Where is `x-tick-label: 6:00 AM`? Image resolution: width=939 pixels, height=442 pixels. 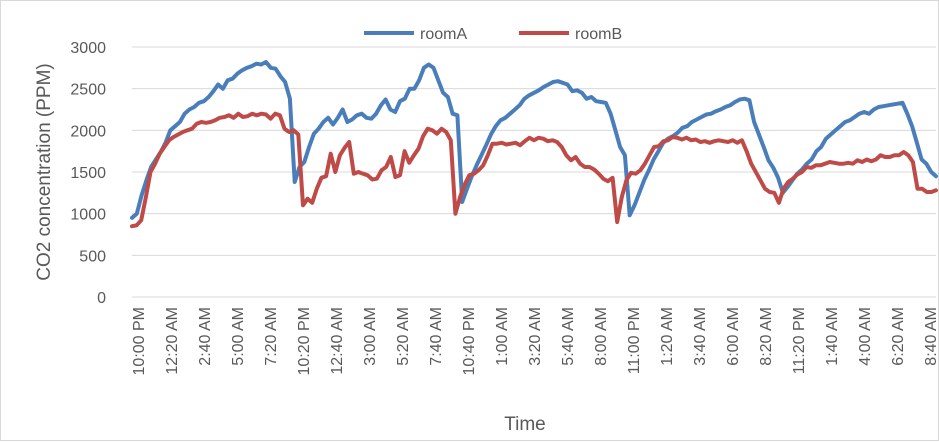 x-tick-label: 6:00 AM is located at coordinates (733, 336).